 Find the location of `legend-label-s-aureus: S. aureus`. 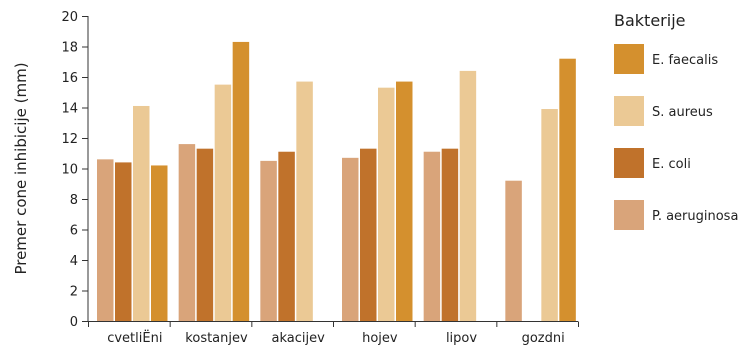

legend-label-s-aureus: S. aureus is located at coordinates (682, 112).